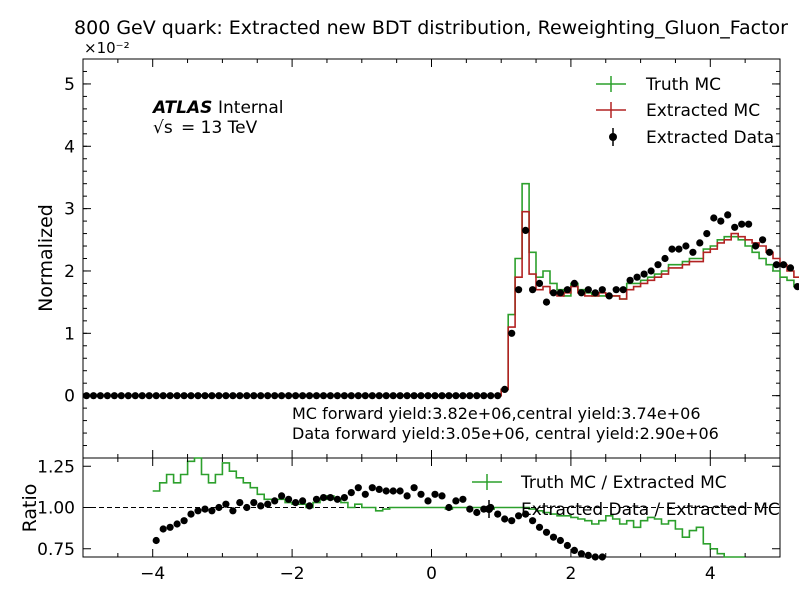 This screenshot has height=599, width=799. What do you see at coordinates (181, 108) in the screenshot?
I see `atlas-logo-text: ATLAS` at bounding box center [181, 108].